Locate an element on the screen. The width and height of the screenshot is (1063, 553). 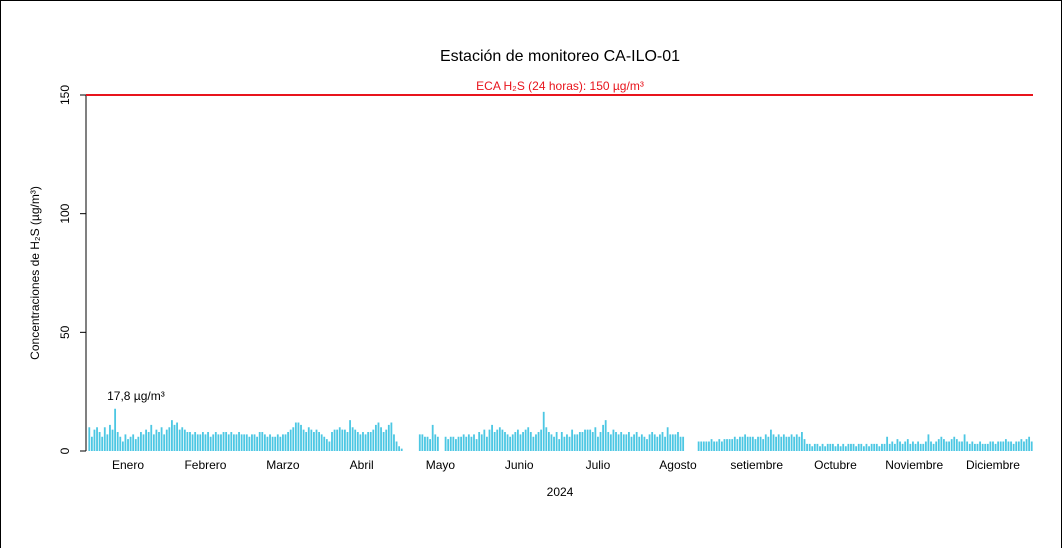
x-tick-label: Octubre is located at coordinates (835, 465).